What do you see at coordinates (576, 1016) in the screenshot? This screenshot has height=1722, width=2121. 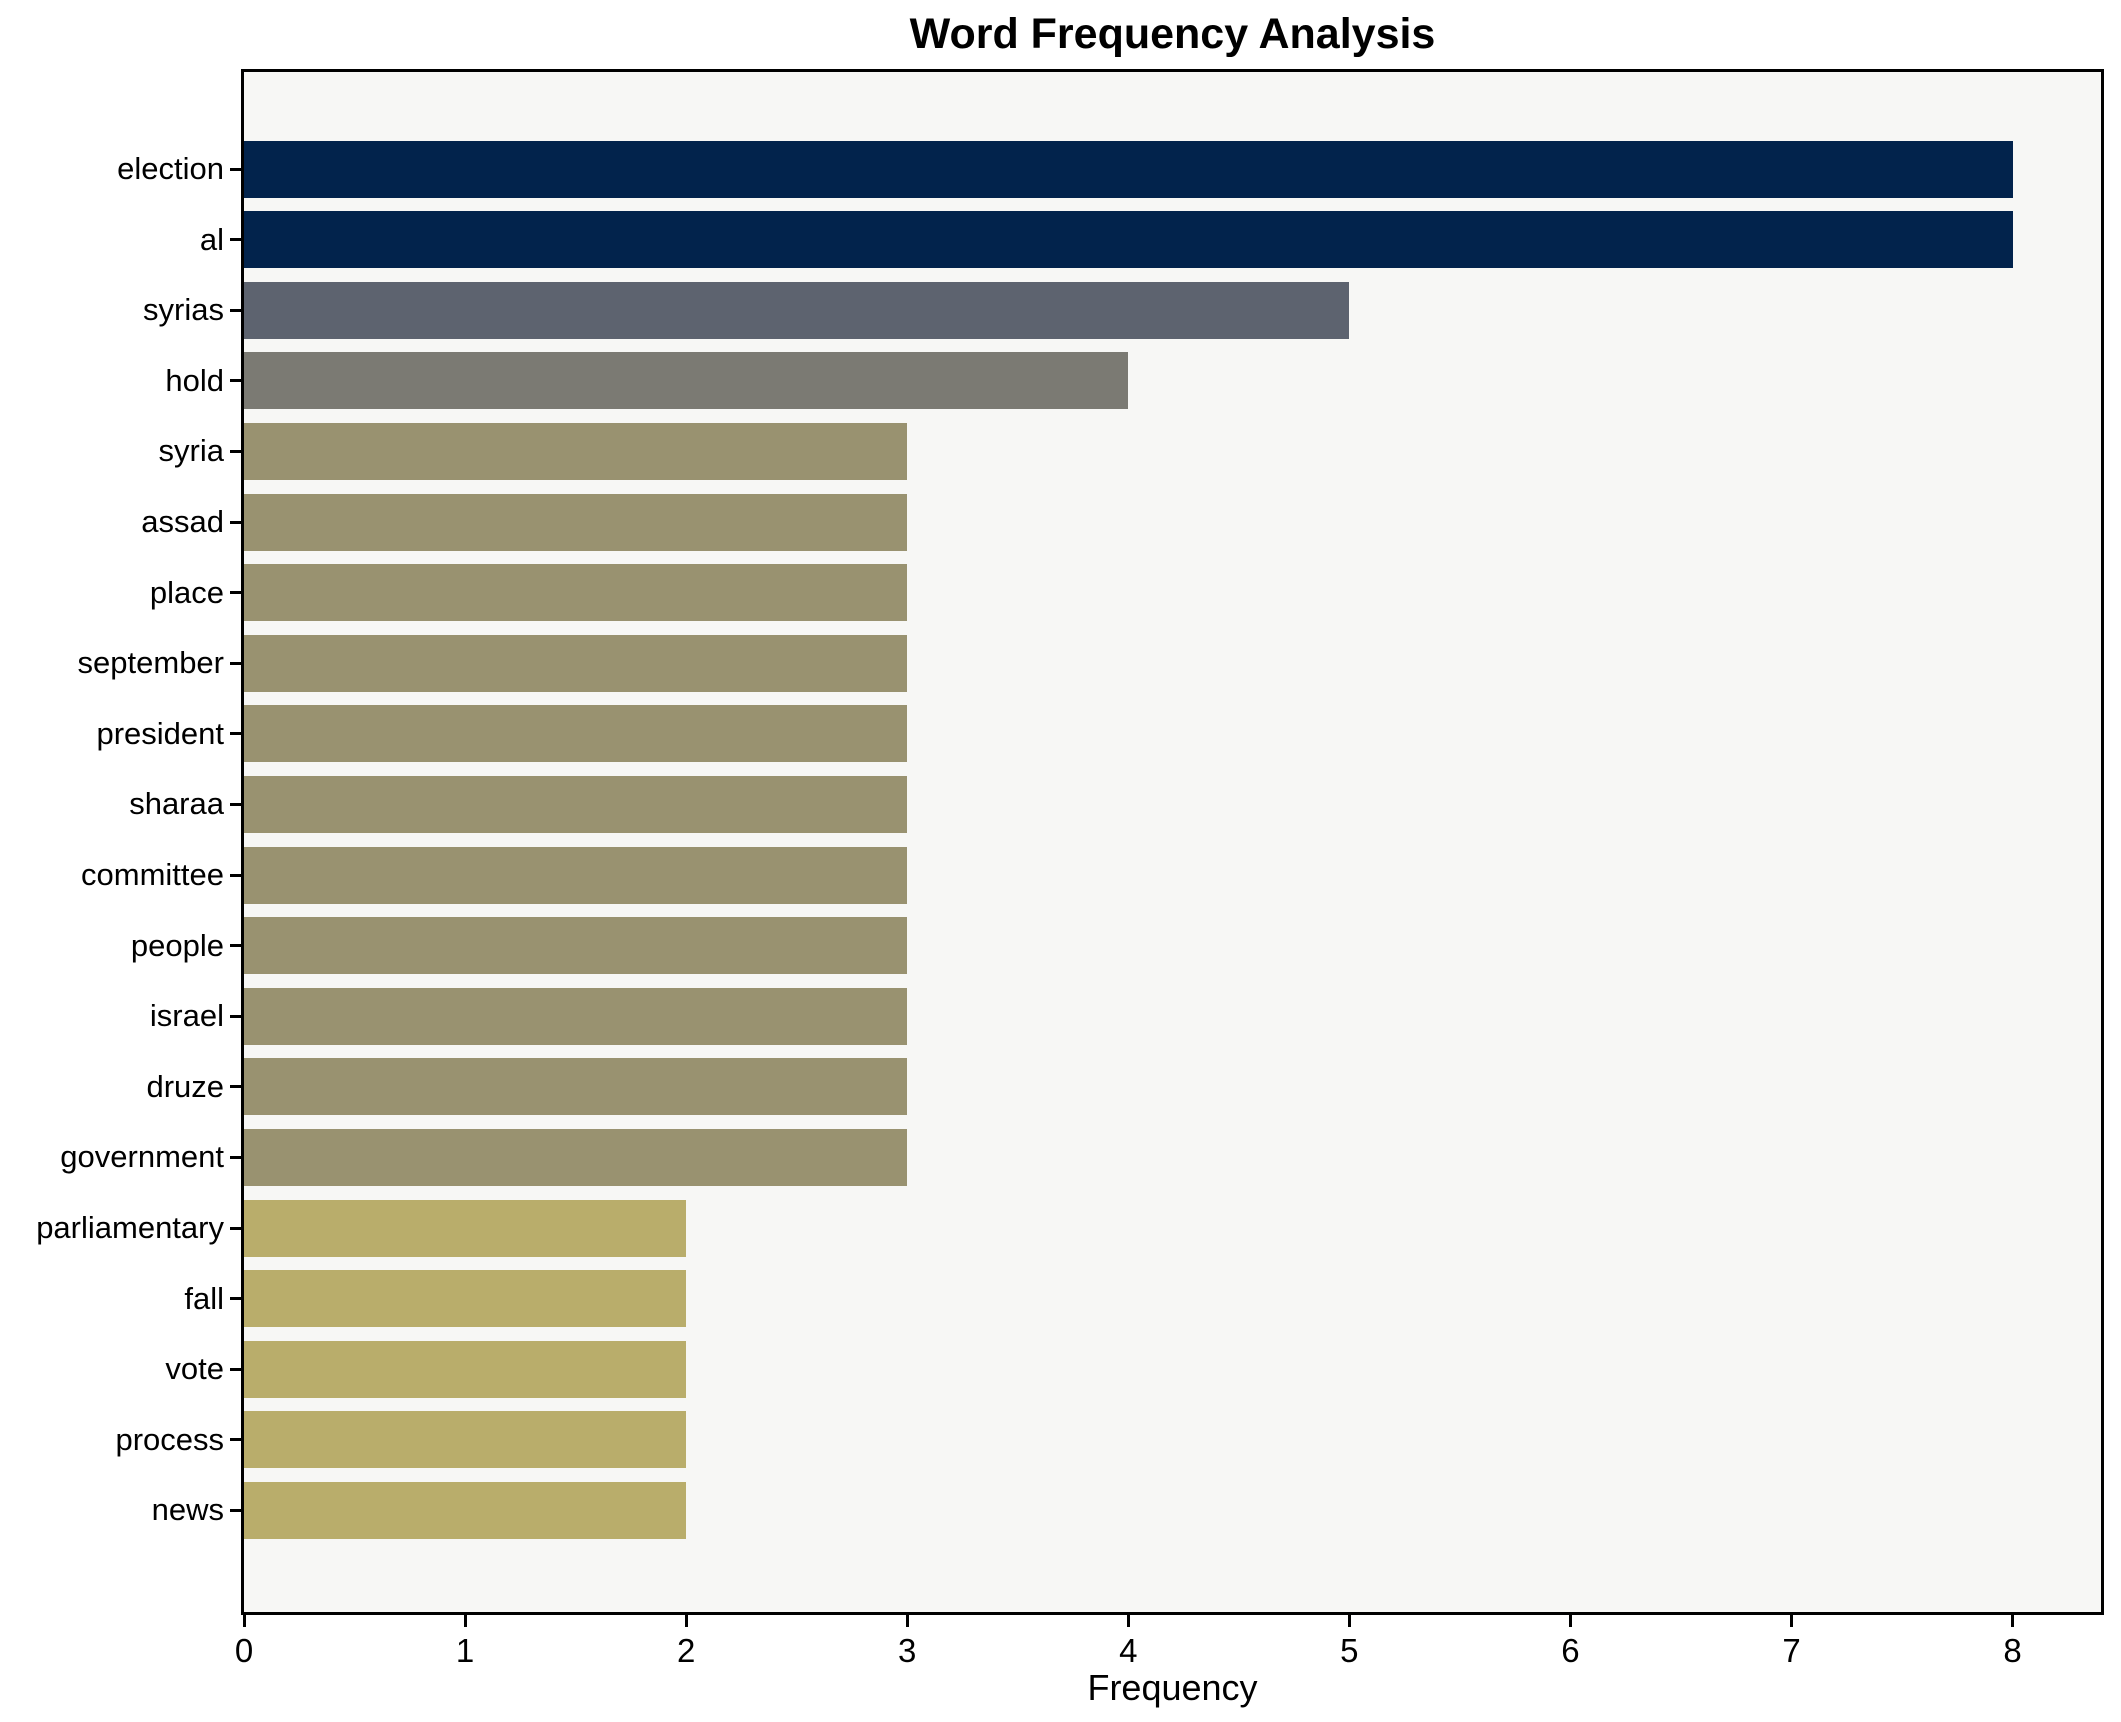 I see `bar-israel` at bounding box center [576, 1016].